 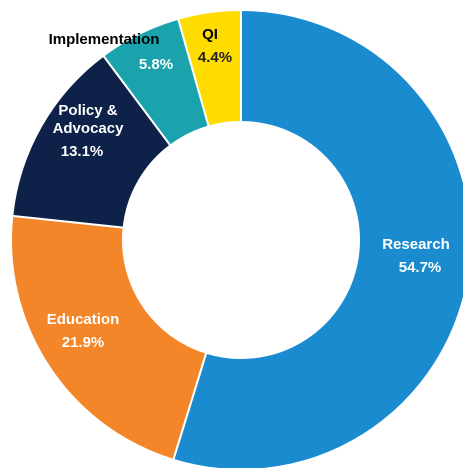 I want to click on donut-slice, so click(x=209, y=68).